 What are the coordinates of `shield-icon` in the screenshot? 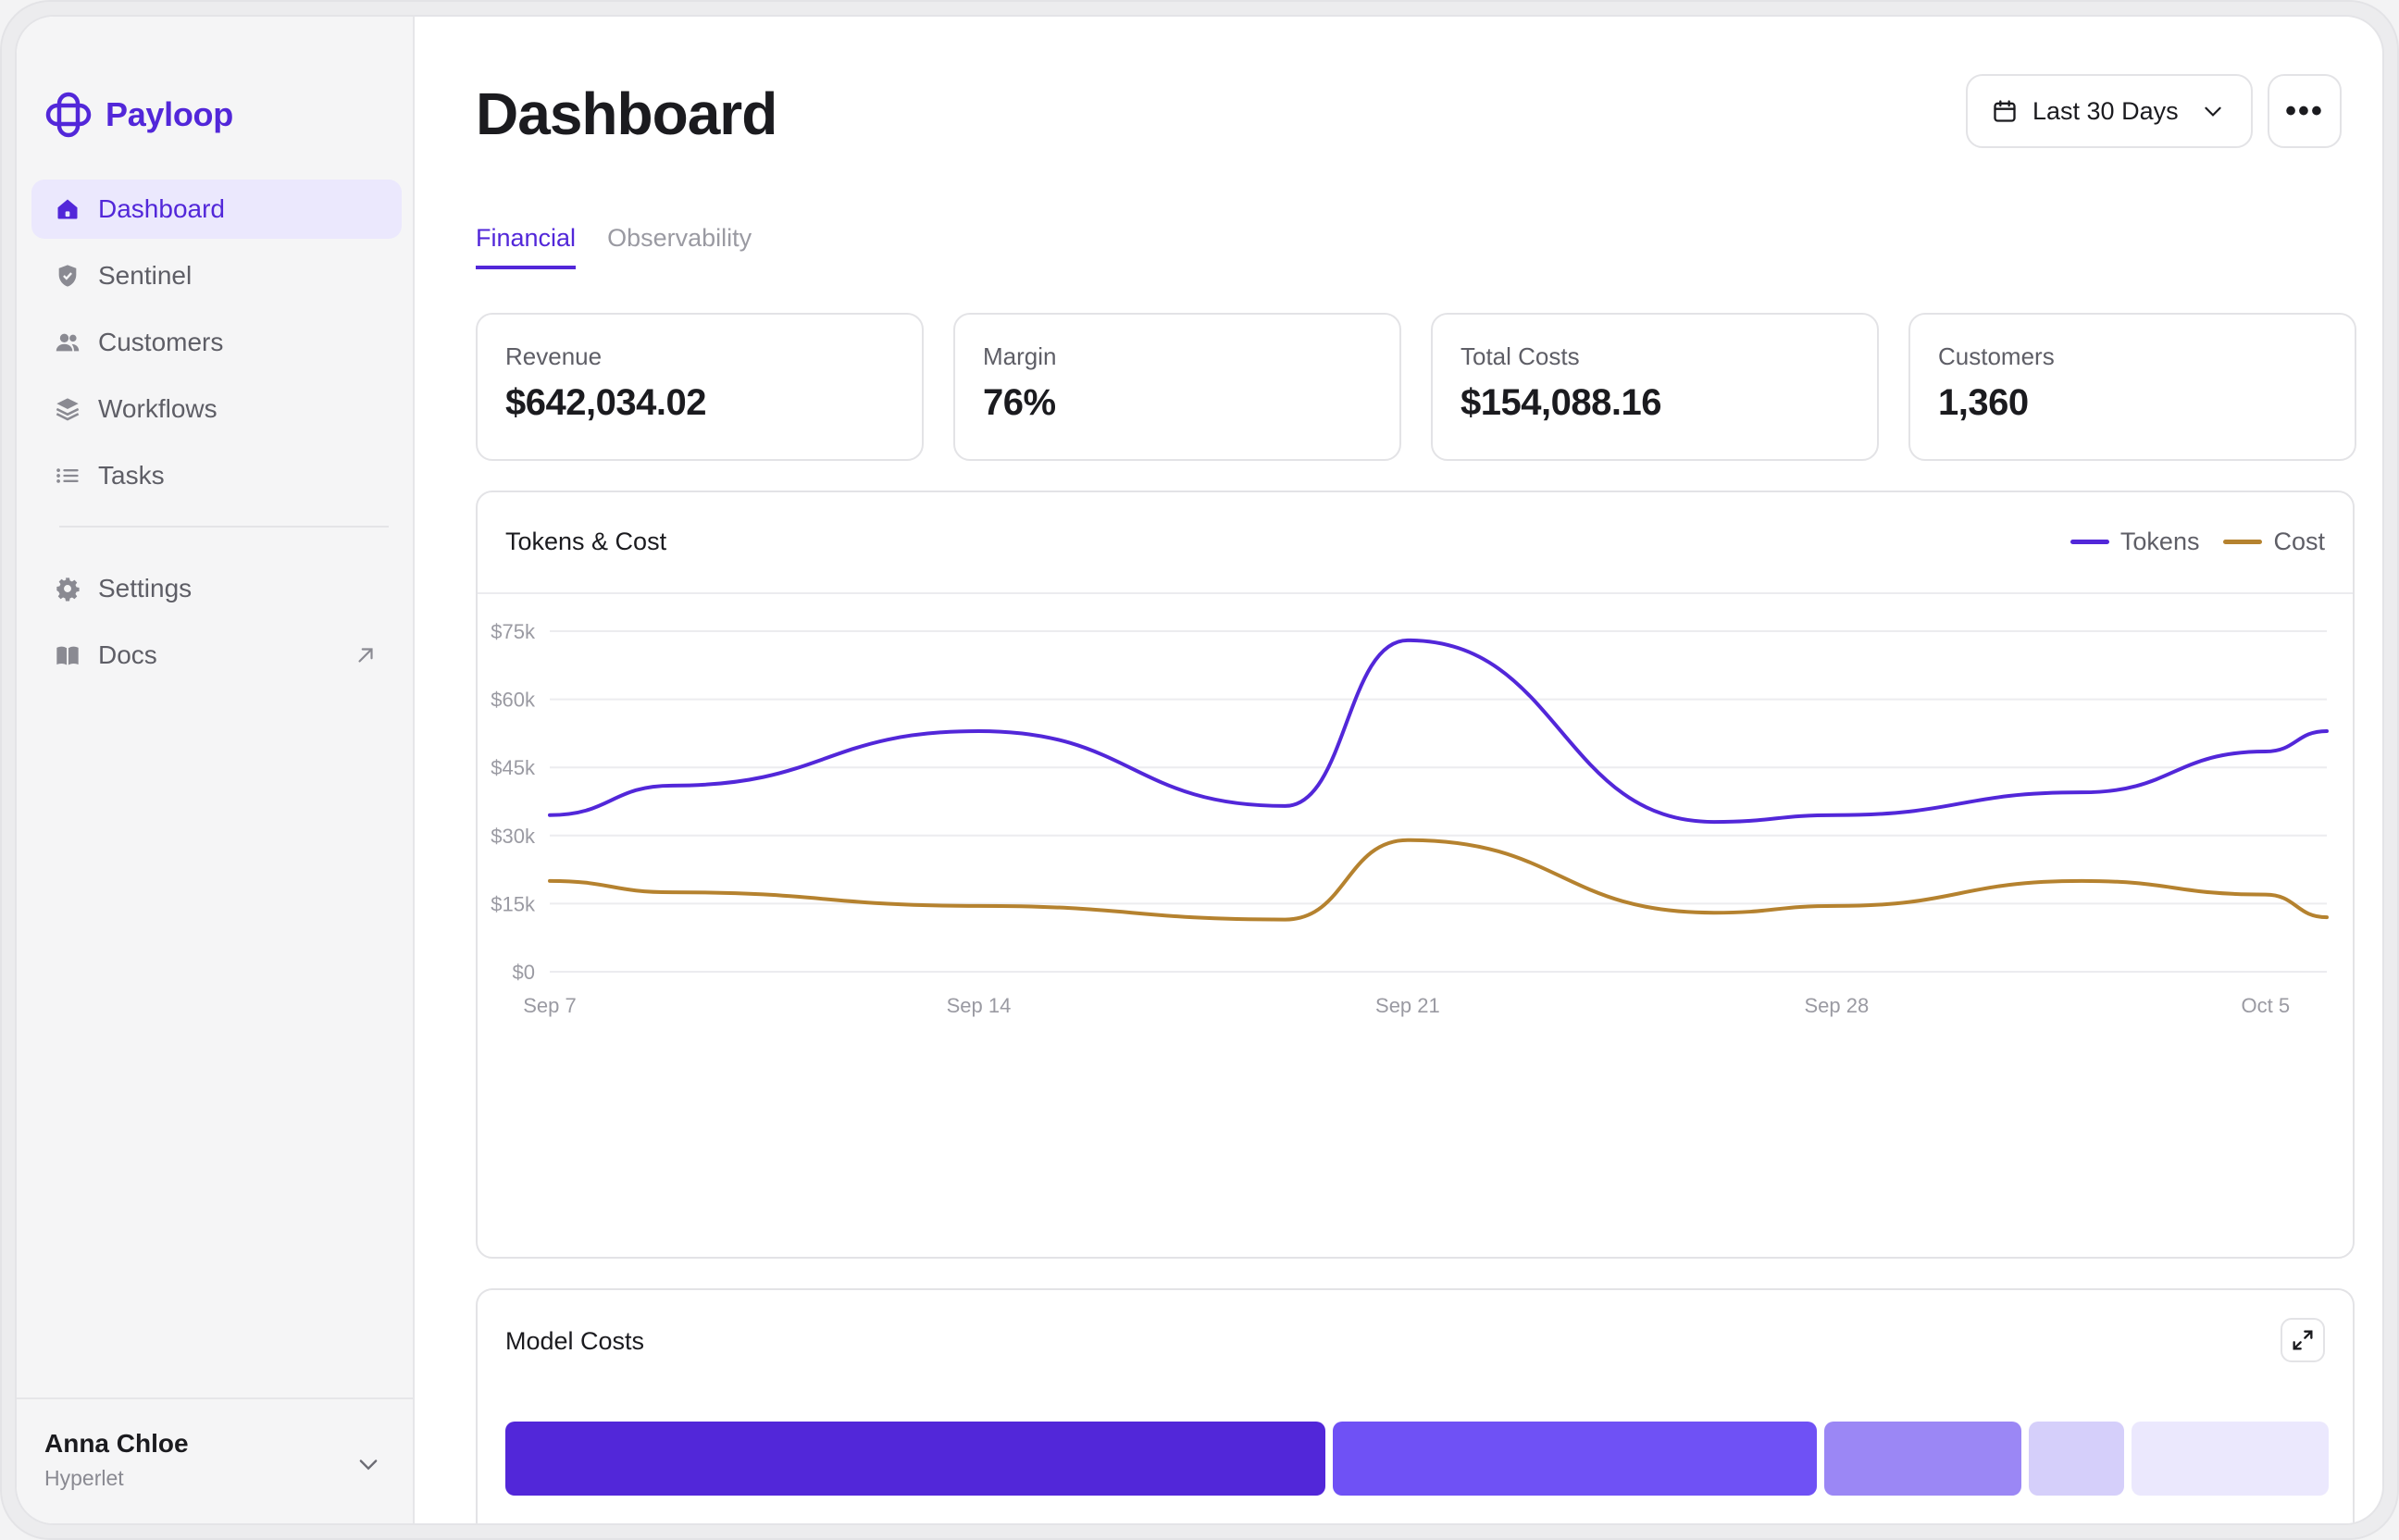 It's located at (68, 276).